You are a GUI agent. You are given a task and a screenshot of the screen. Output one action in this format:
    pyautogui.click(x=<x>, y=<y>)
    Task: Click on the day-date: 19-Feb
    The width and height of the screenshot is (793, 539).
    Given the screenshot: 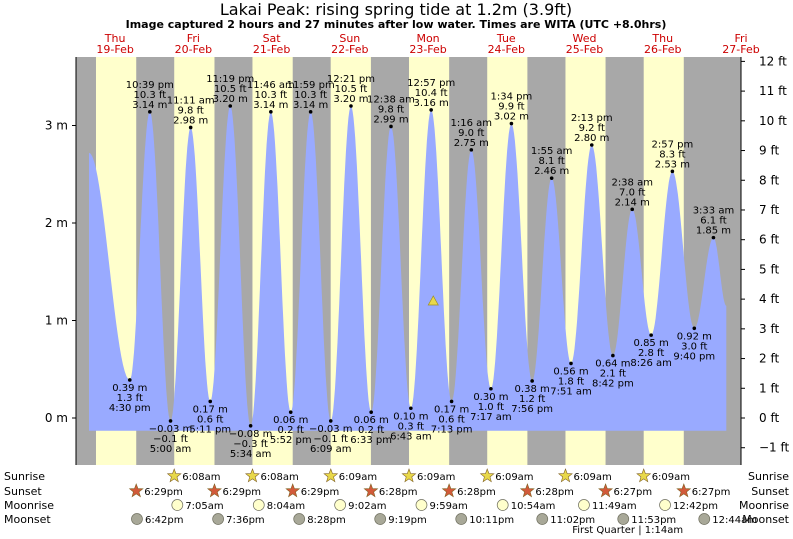 What is the action you would take?
    pyautogui.click(x=114, y=49)
    